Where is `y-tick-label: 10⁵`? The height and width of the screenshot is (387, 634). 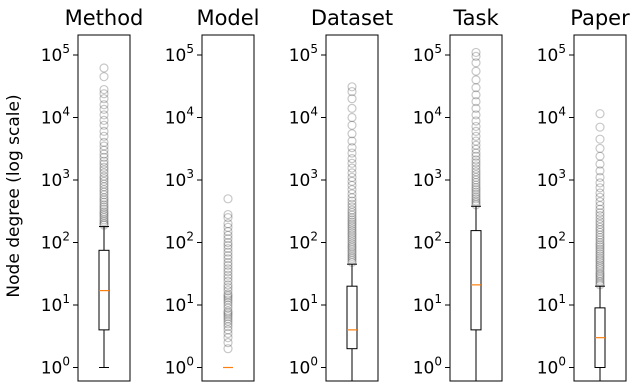 y-tick-label: 10⁵ is located at coordinates (303, 54).